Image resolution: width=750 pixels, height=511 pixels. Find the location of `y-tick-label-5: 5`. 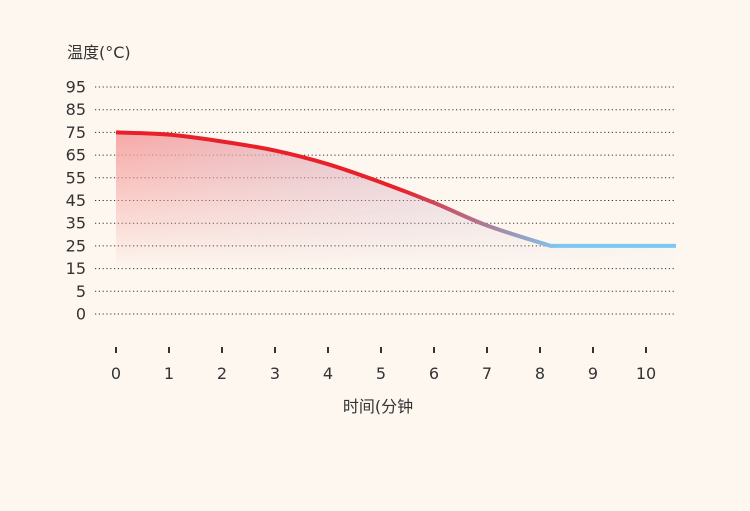

y-tick-label-5: 5 is located at coordinates (81, 291).